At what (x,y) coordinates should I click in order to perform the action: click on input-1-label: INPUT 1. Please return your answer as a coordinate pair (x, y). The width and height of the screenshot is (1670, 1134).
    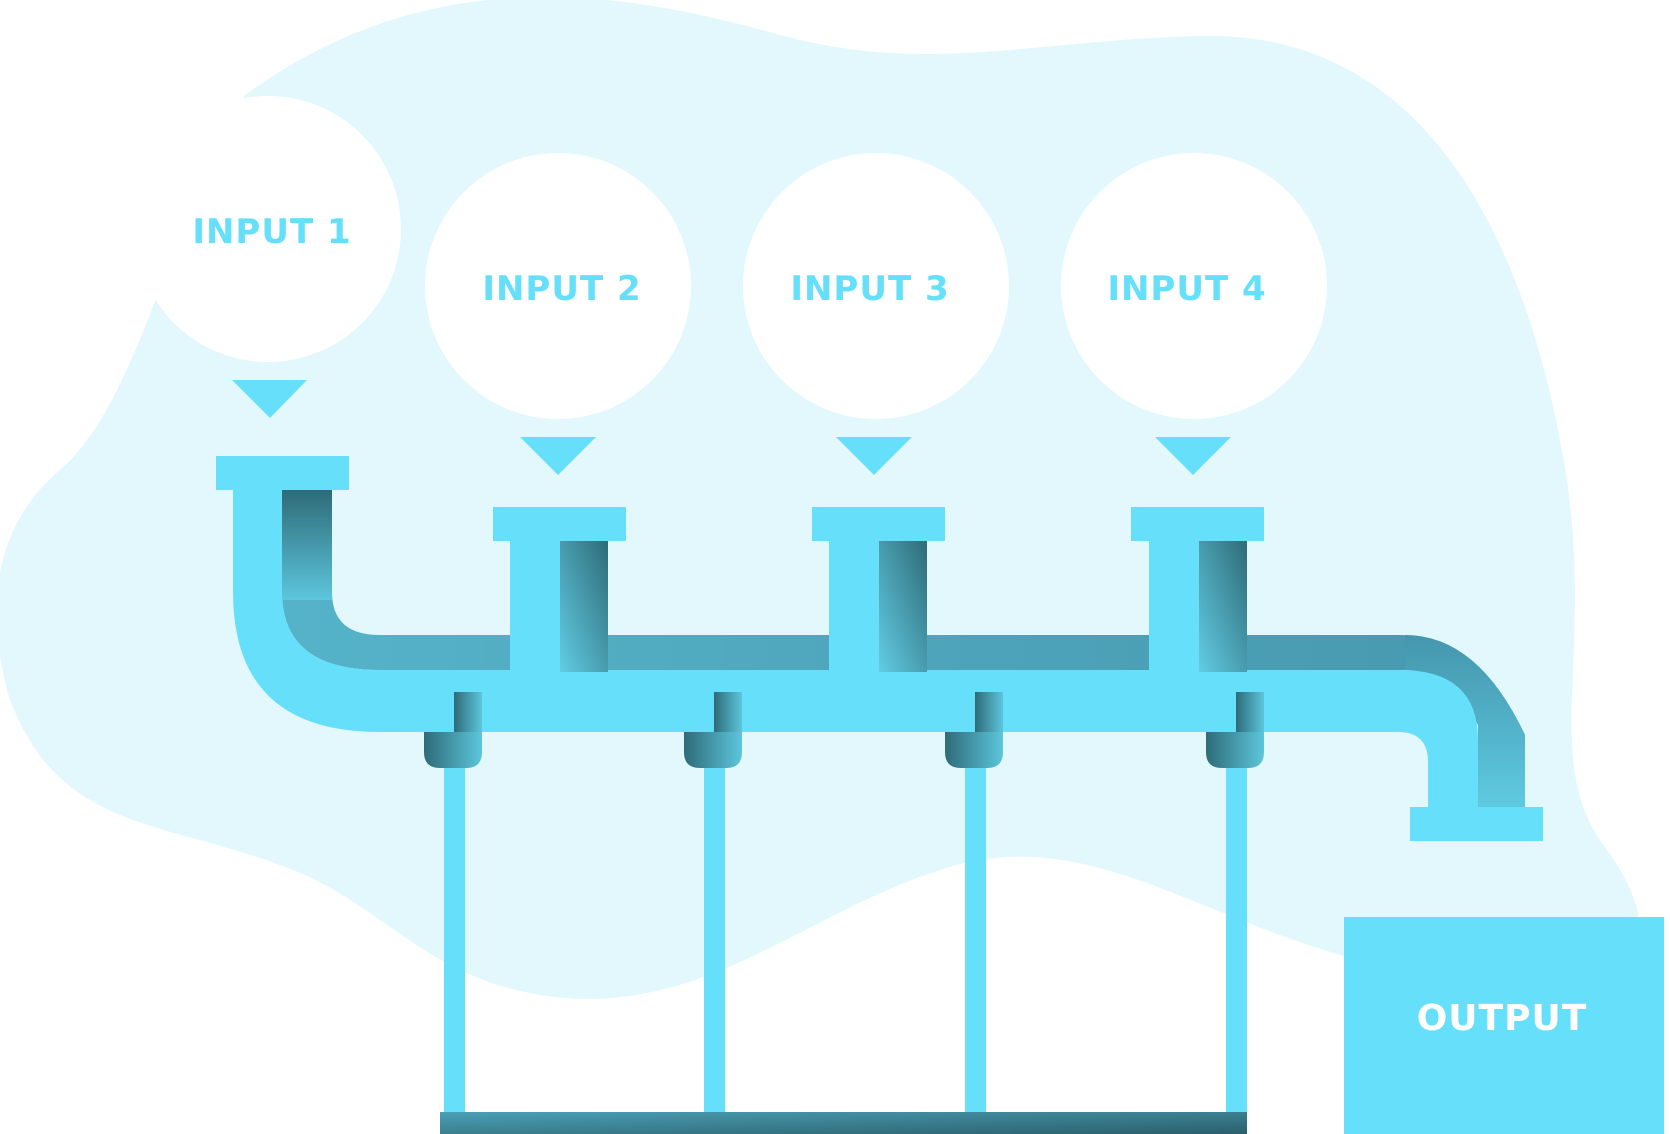
    Looking at the image, I should click on (271, 232).